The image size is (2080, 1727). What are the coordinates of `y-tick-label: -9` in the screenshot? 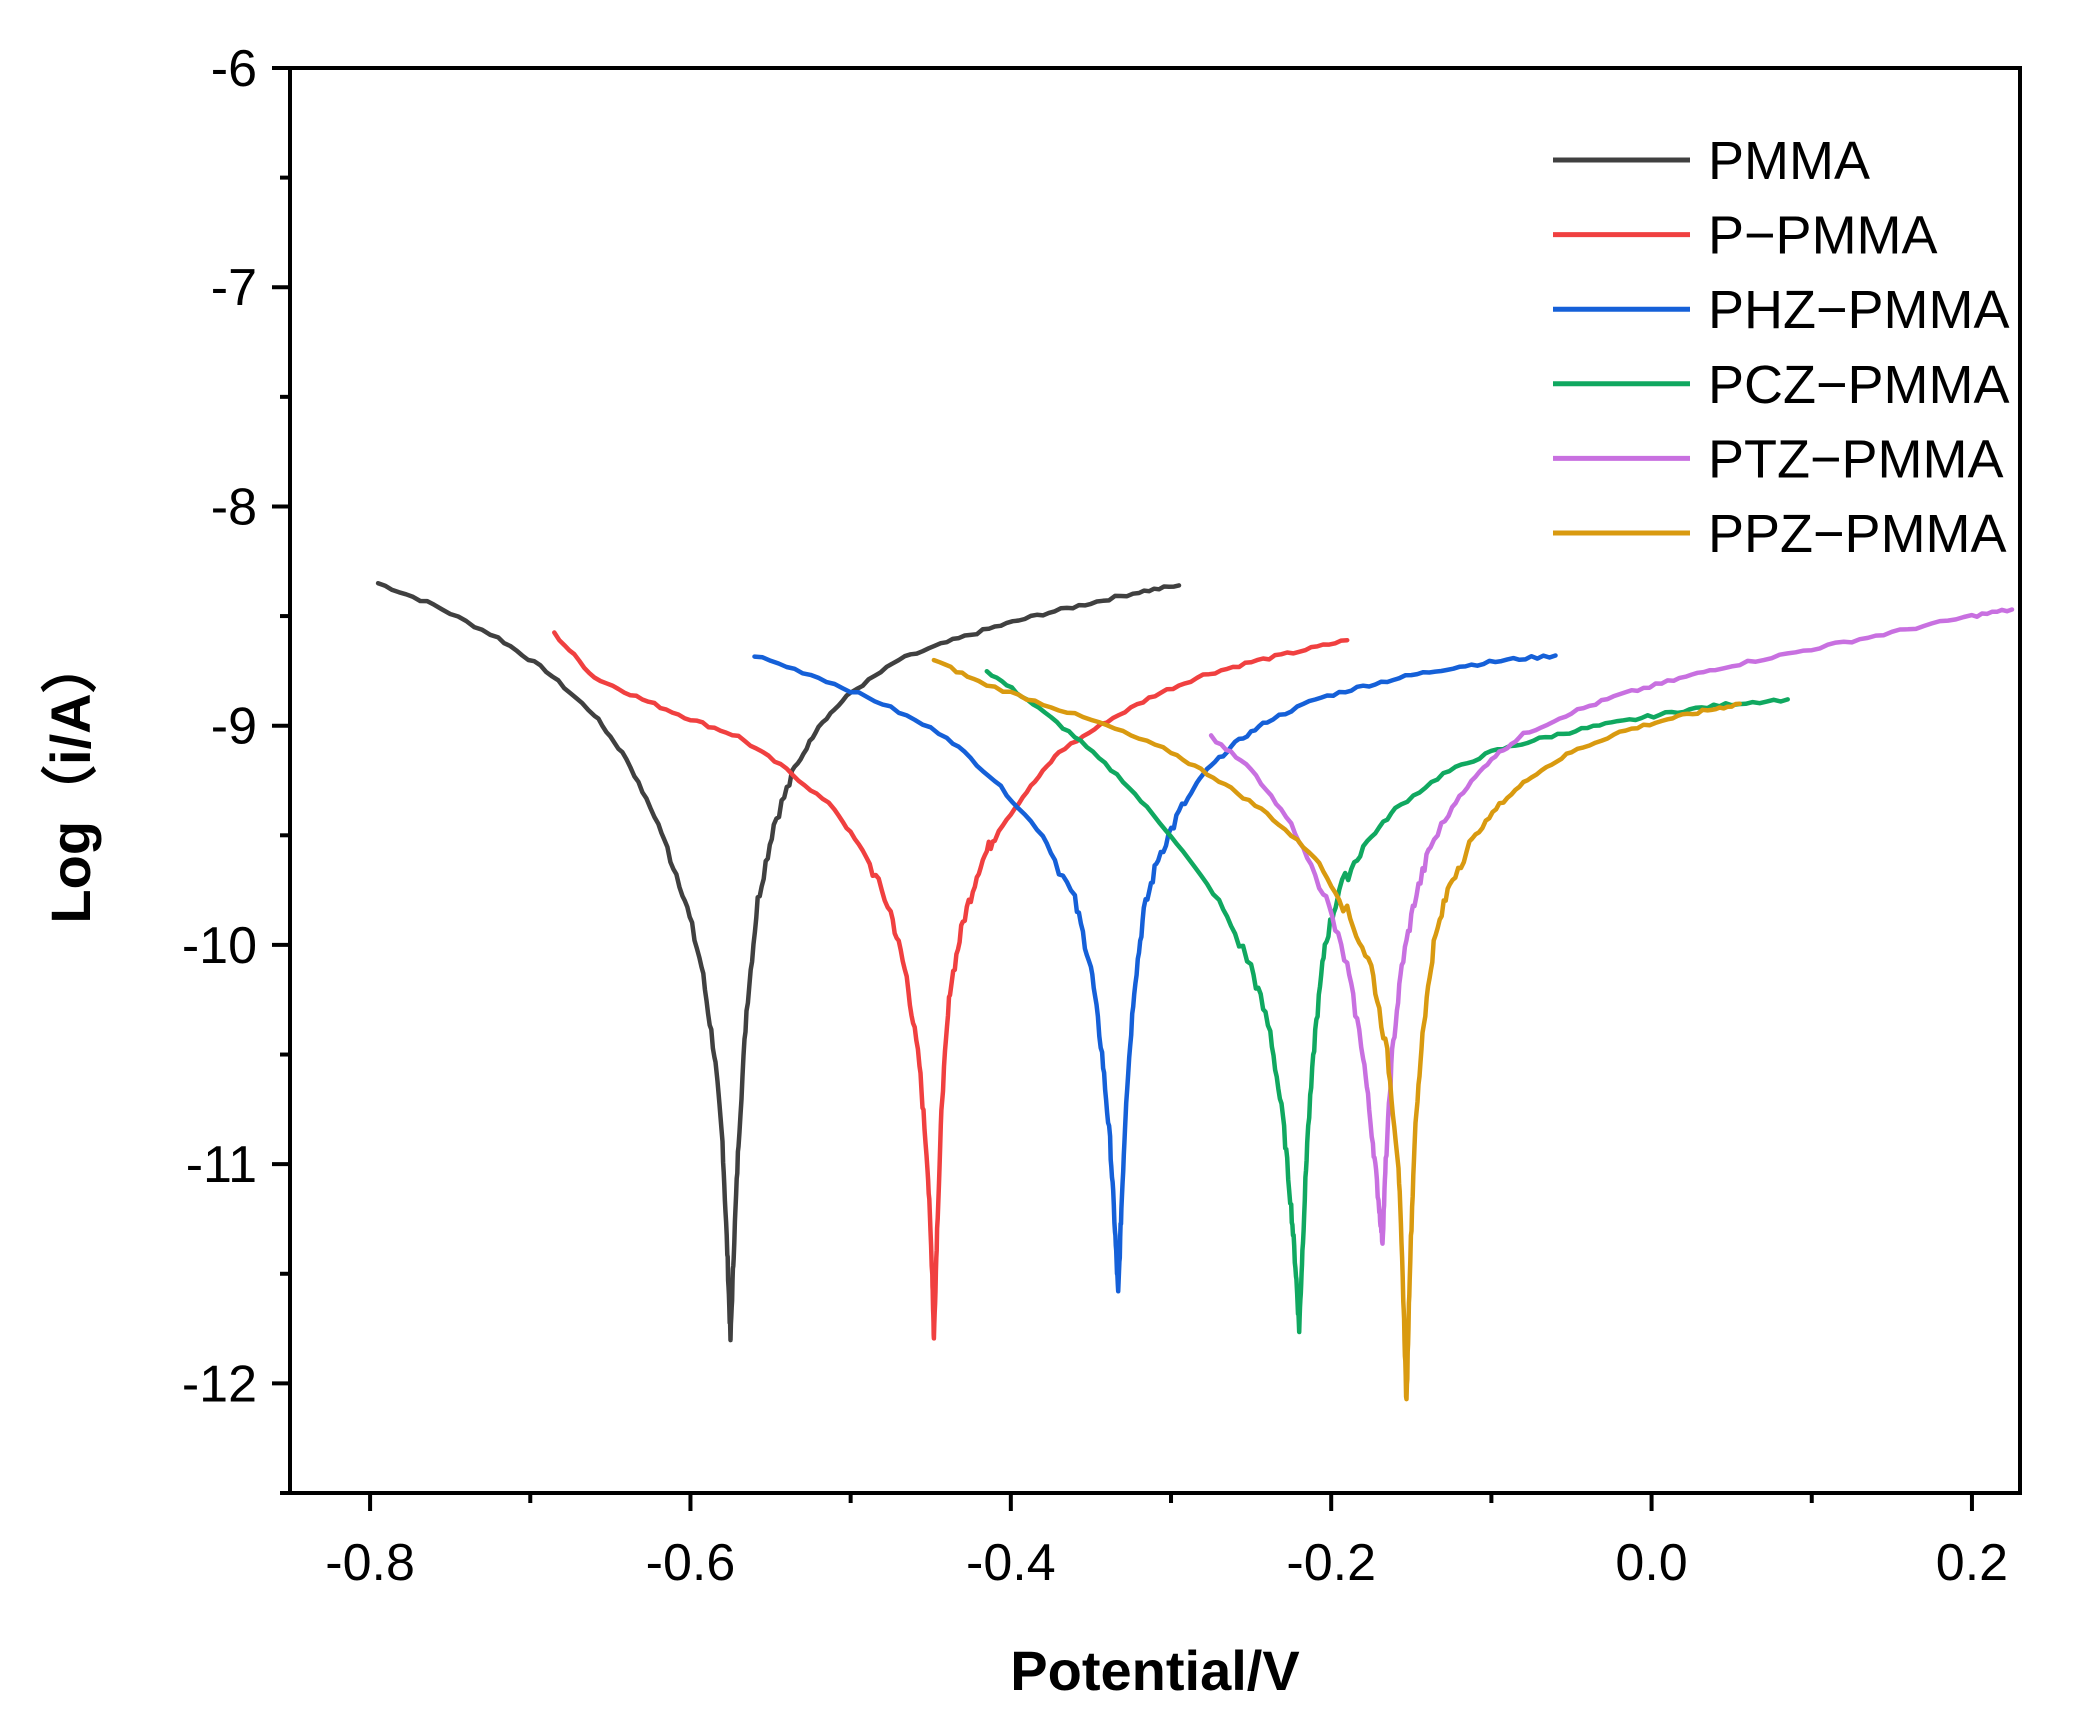 It's located at (234, 727).